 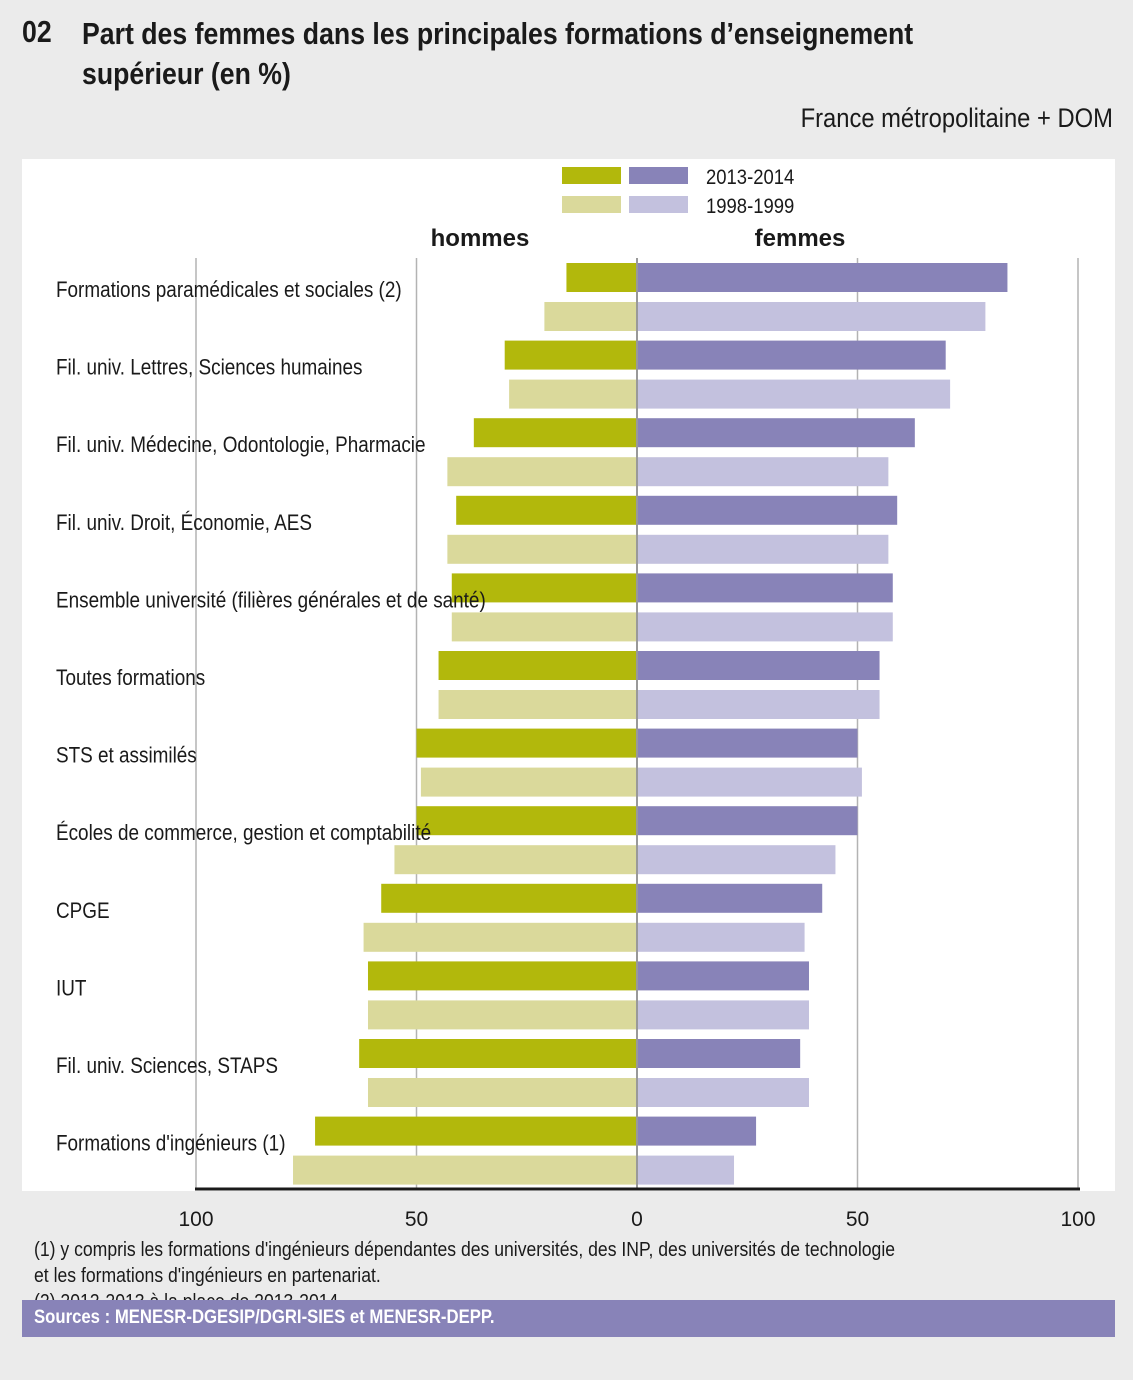 What do you see at coordinates (184, 522) in the screenshot?
I see `category-label: Fil. univ. Droit, Économie, AES` at bounding box center [184, 522].